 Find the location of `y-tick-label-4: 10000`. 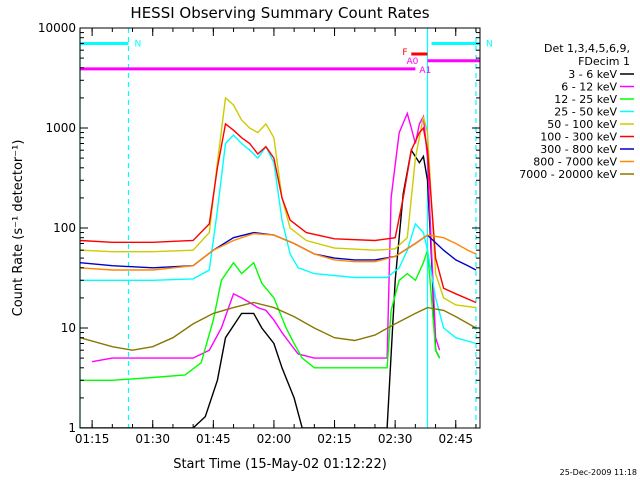

y-tick-label-4: 10000 is located at coordinates (57, 28).